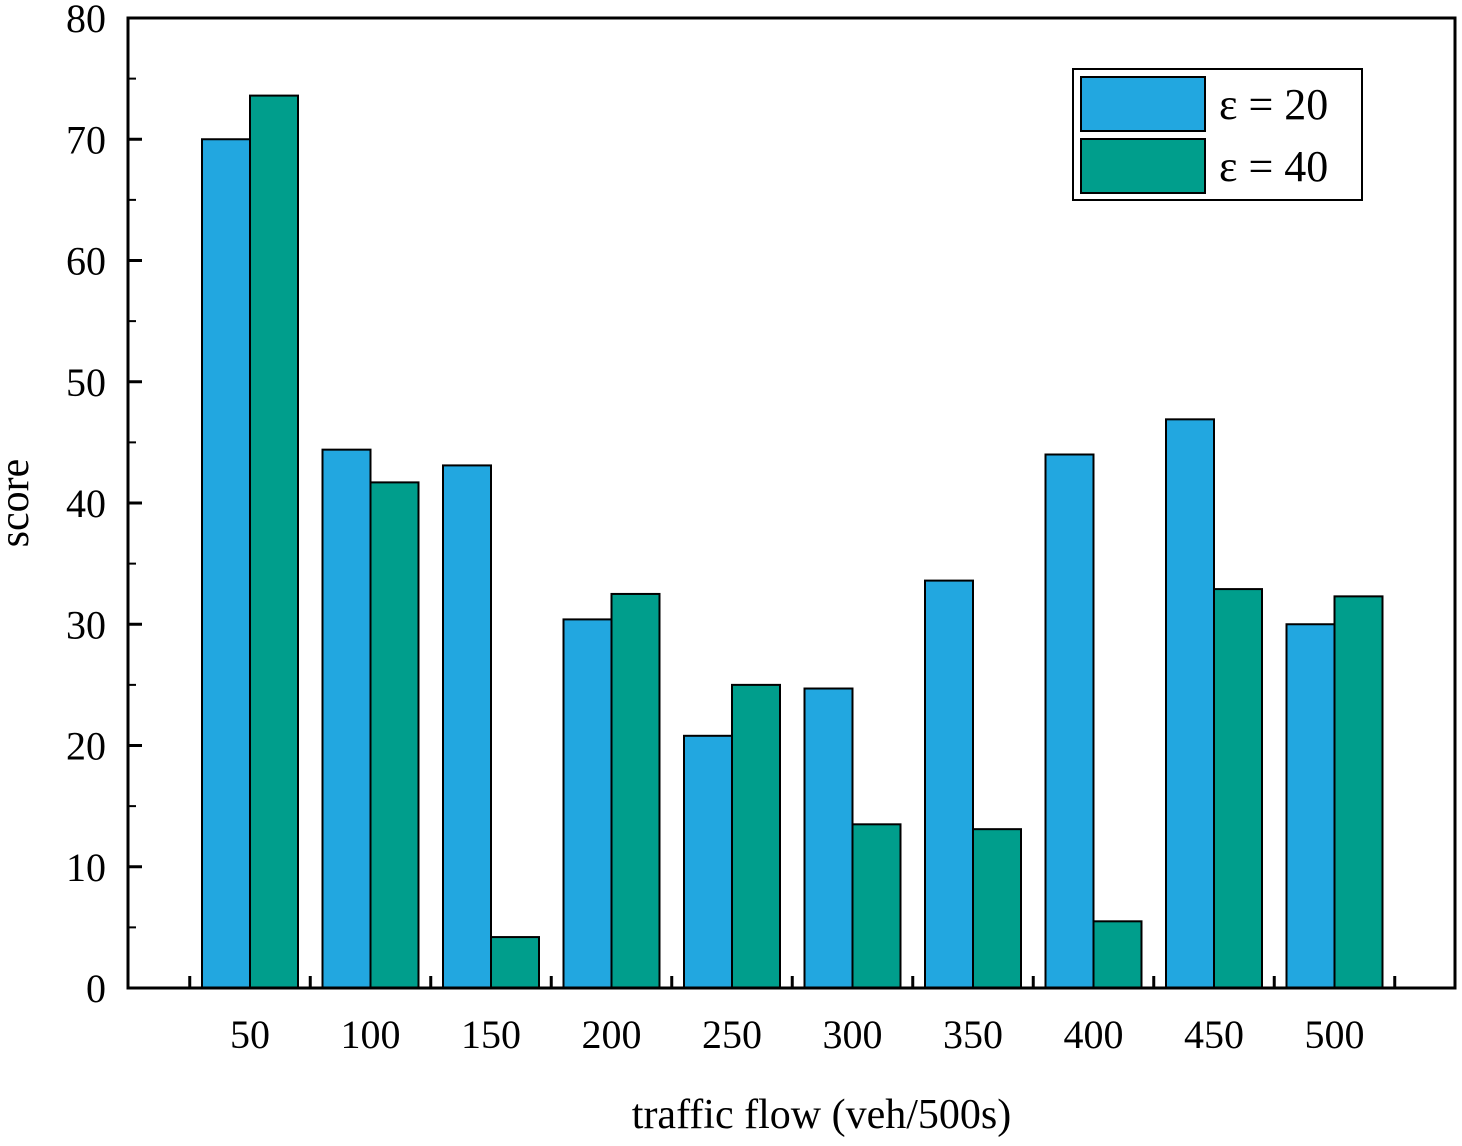 The height and width of the screenshot is (1146, 1462). Describe the element at coordinates (86, 139) in the screenshot. I see `y-tick-label: 70` at that location.